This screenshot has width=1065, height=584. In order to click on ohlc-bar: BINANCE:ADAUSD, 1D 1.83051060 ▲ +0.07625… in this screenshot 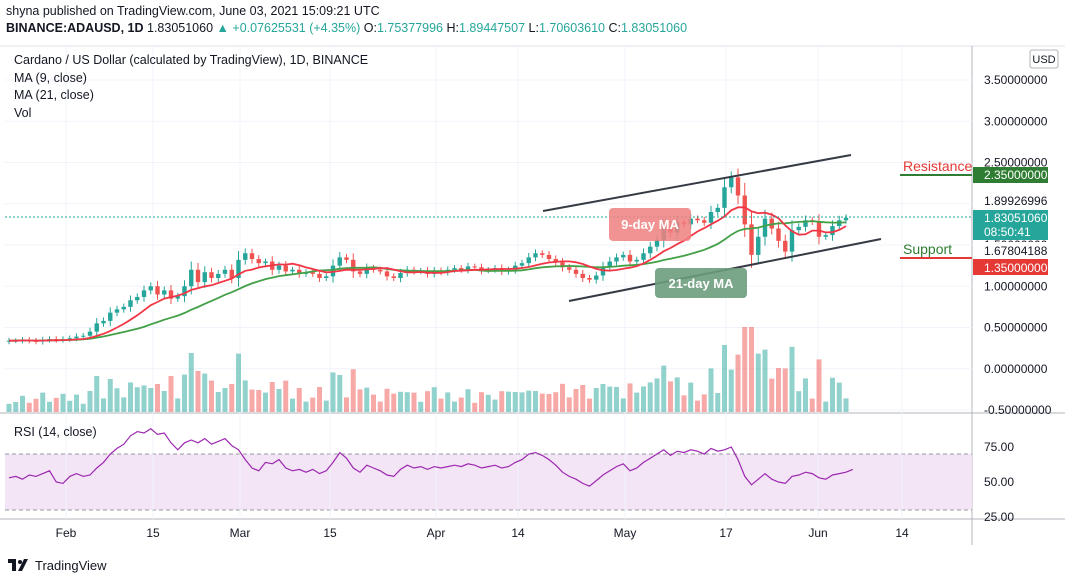, I will do `click(346, 28)`.